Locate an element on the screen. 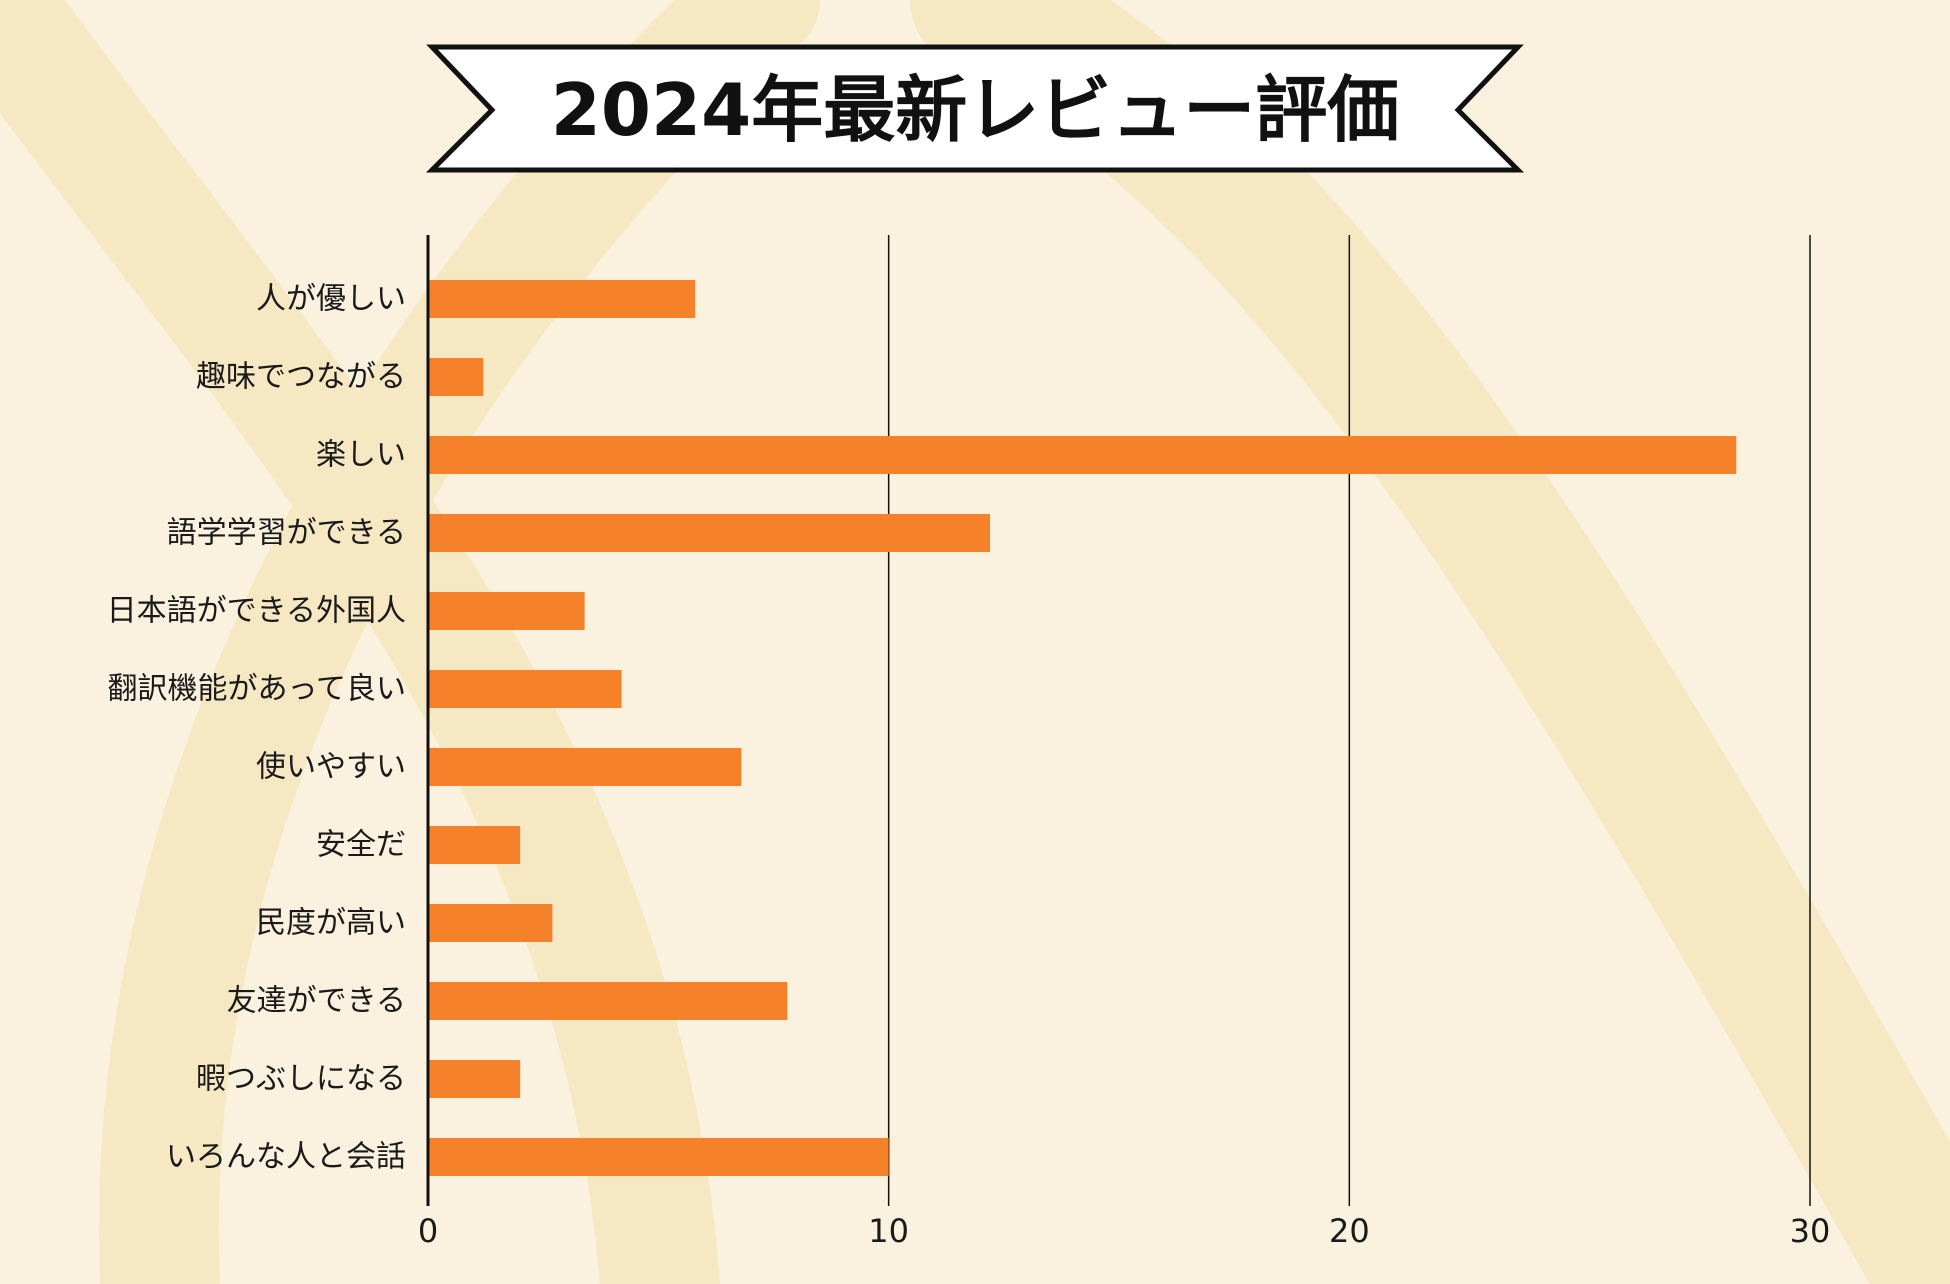 Image resolution: width=1950 pixels, height=1284 pixels. category-label: 友達ができる is located at coordinates (316, 1001).